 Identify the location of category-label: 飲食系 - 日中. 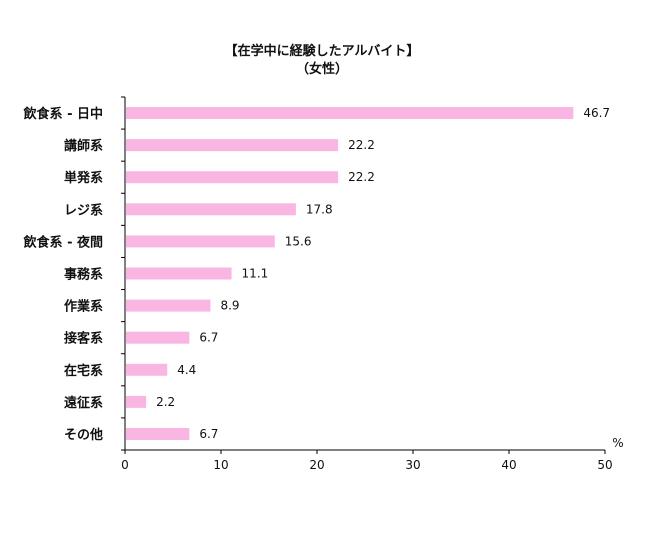
(63, 114).